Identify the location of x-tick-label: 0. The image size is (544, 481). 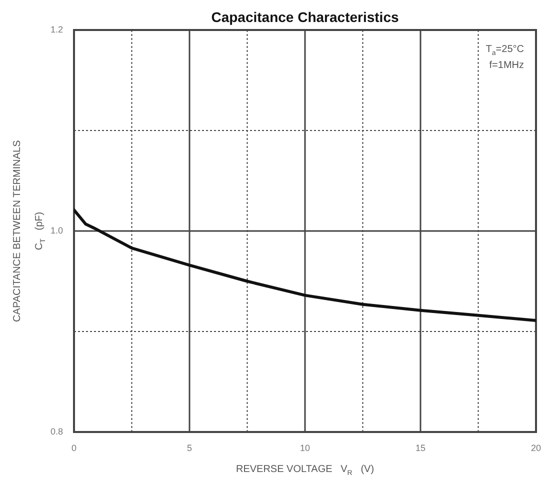
(74, 447).